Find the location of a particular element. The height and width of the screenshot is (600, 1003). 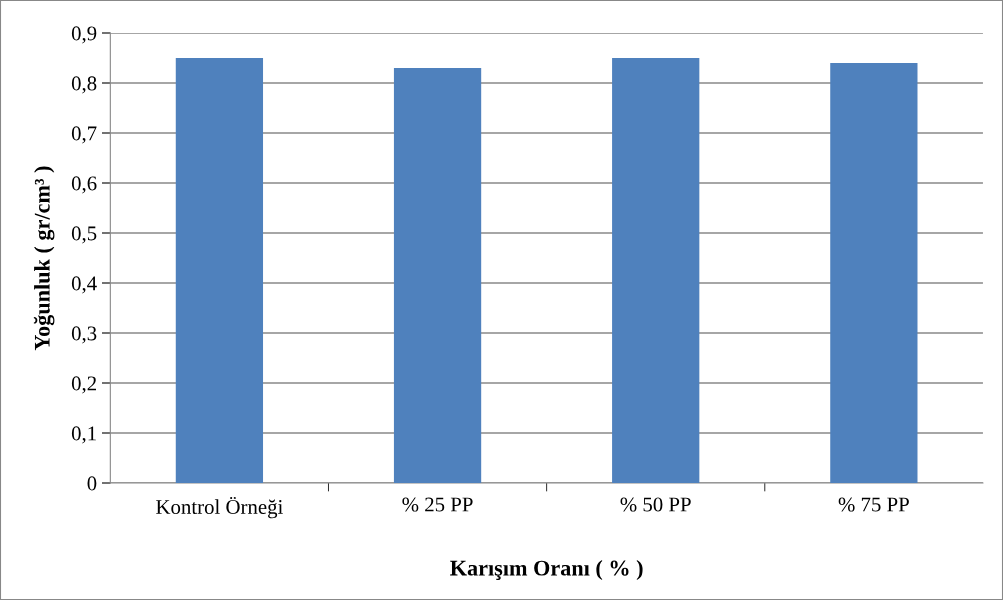

y-tick-label: 0,7 is located at coordinates (84, 135).